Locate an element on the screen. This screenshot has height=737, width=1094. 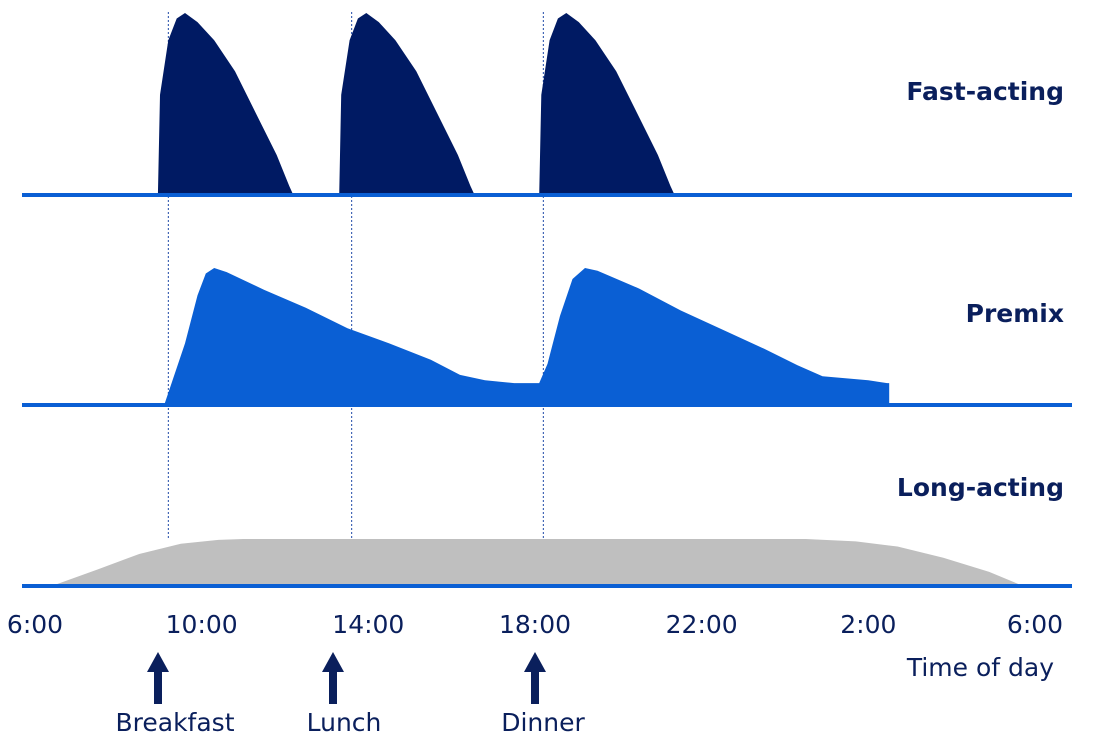
x-tick-label: 10:00 is located at coordinates (202, 624).